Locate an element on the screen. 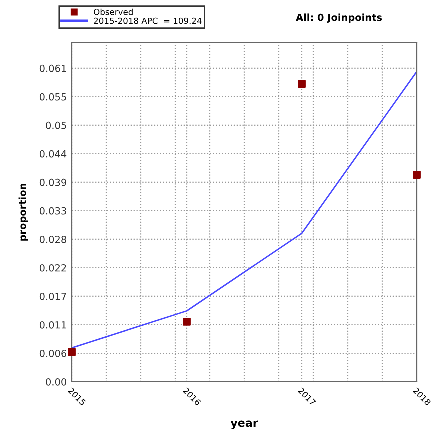 This screenshot has width=442, height=430. y-tick-label: 0.039 is located at coordinates (53, 182).